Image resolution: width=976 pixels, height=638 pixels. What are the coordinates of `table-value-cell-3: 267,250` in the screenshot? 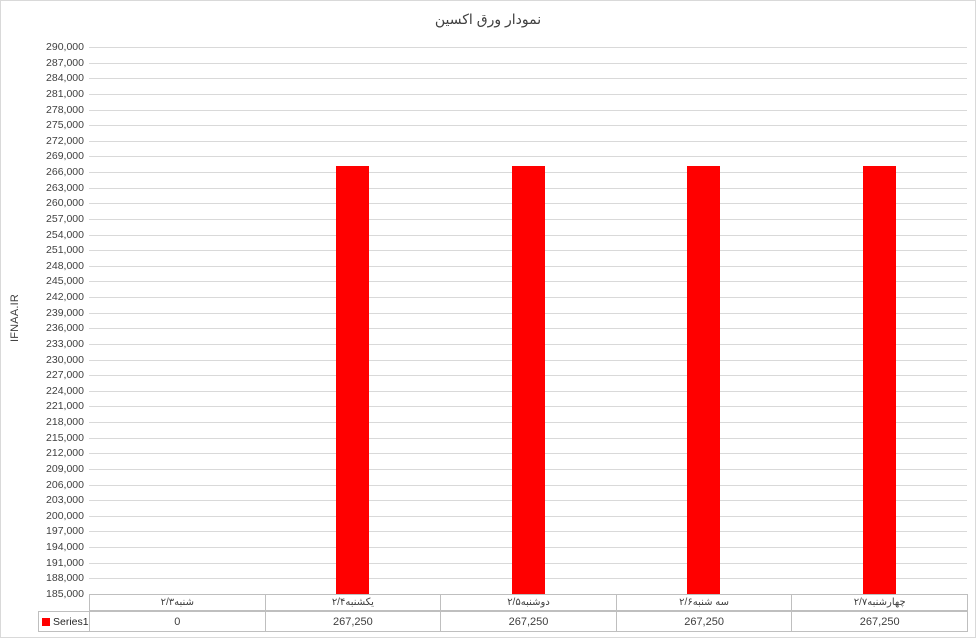 It's located at (528, 621).